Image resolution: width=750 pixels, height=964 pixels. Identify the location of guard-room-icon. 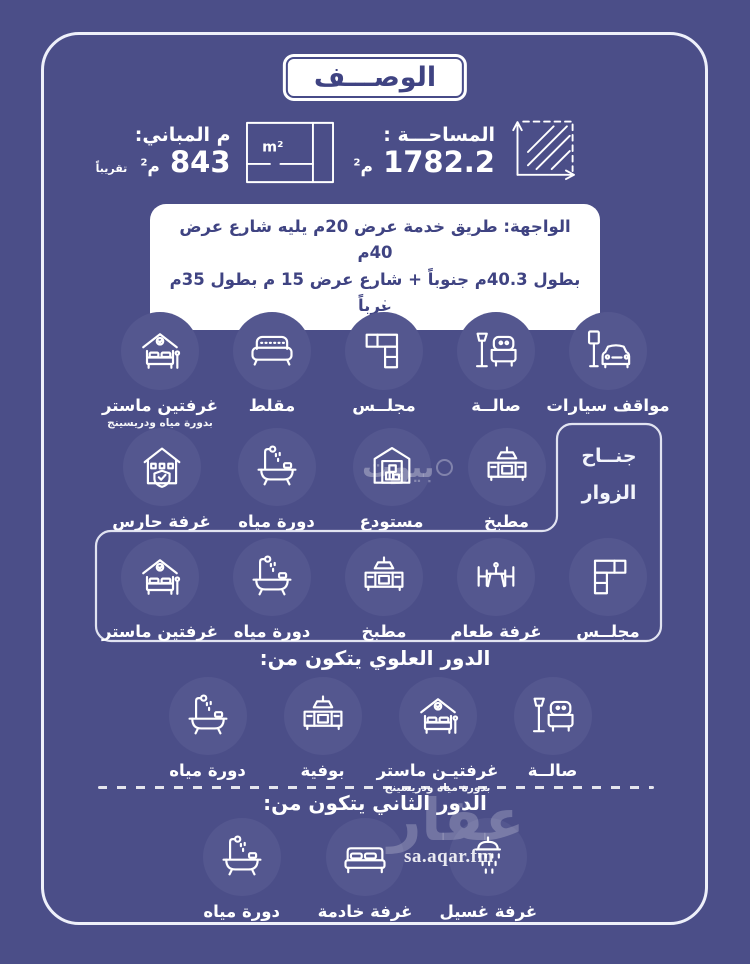
(162, 467).